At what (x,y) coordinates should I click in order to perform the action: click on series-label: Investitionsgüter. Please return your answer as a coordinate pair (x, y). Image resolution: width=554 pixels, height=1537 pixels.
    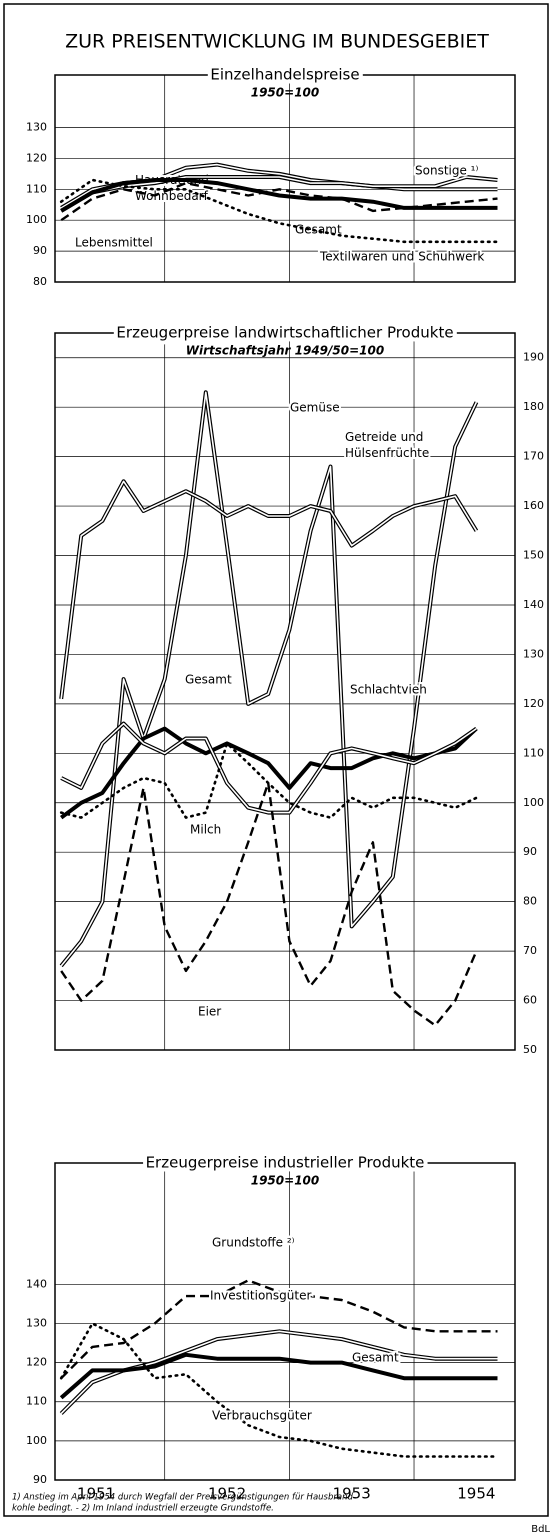
    Looking at the image, I should click on (260, 1296).